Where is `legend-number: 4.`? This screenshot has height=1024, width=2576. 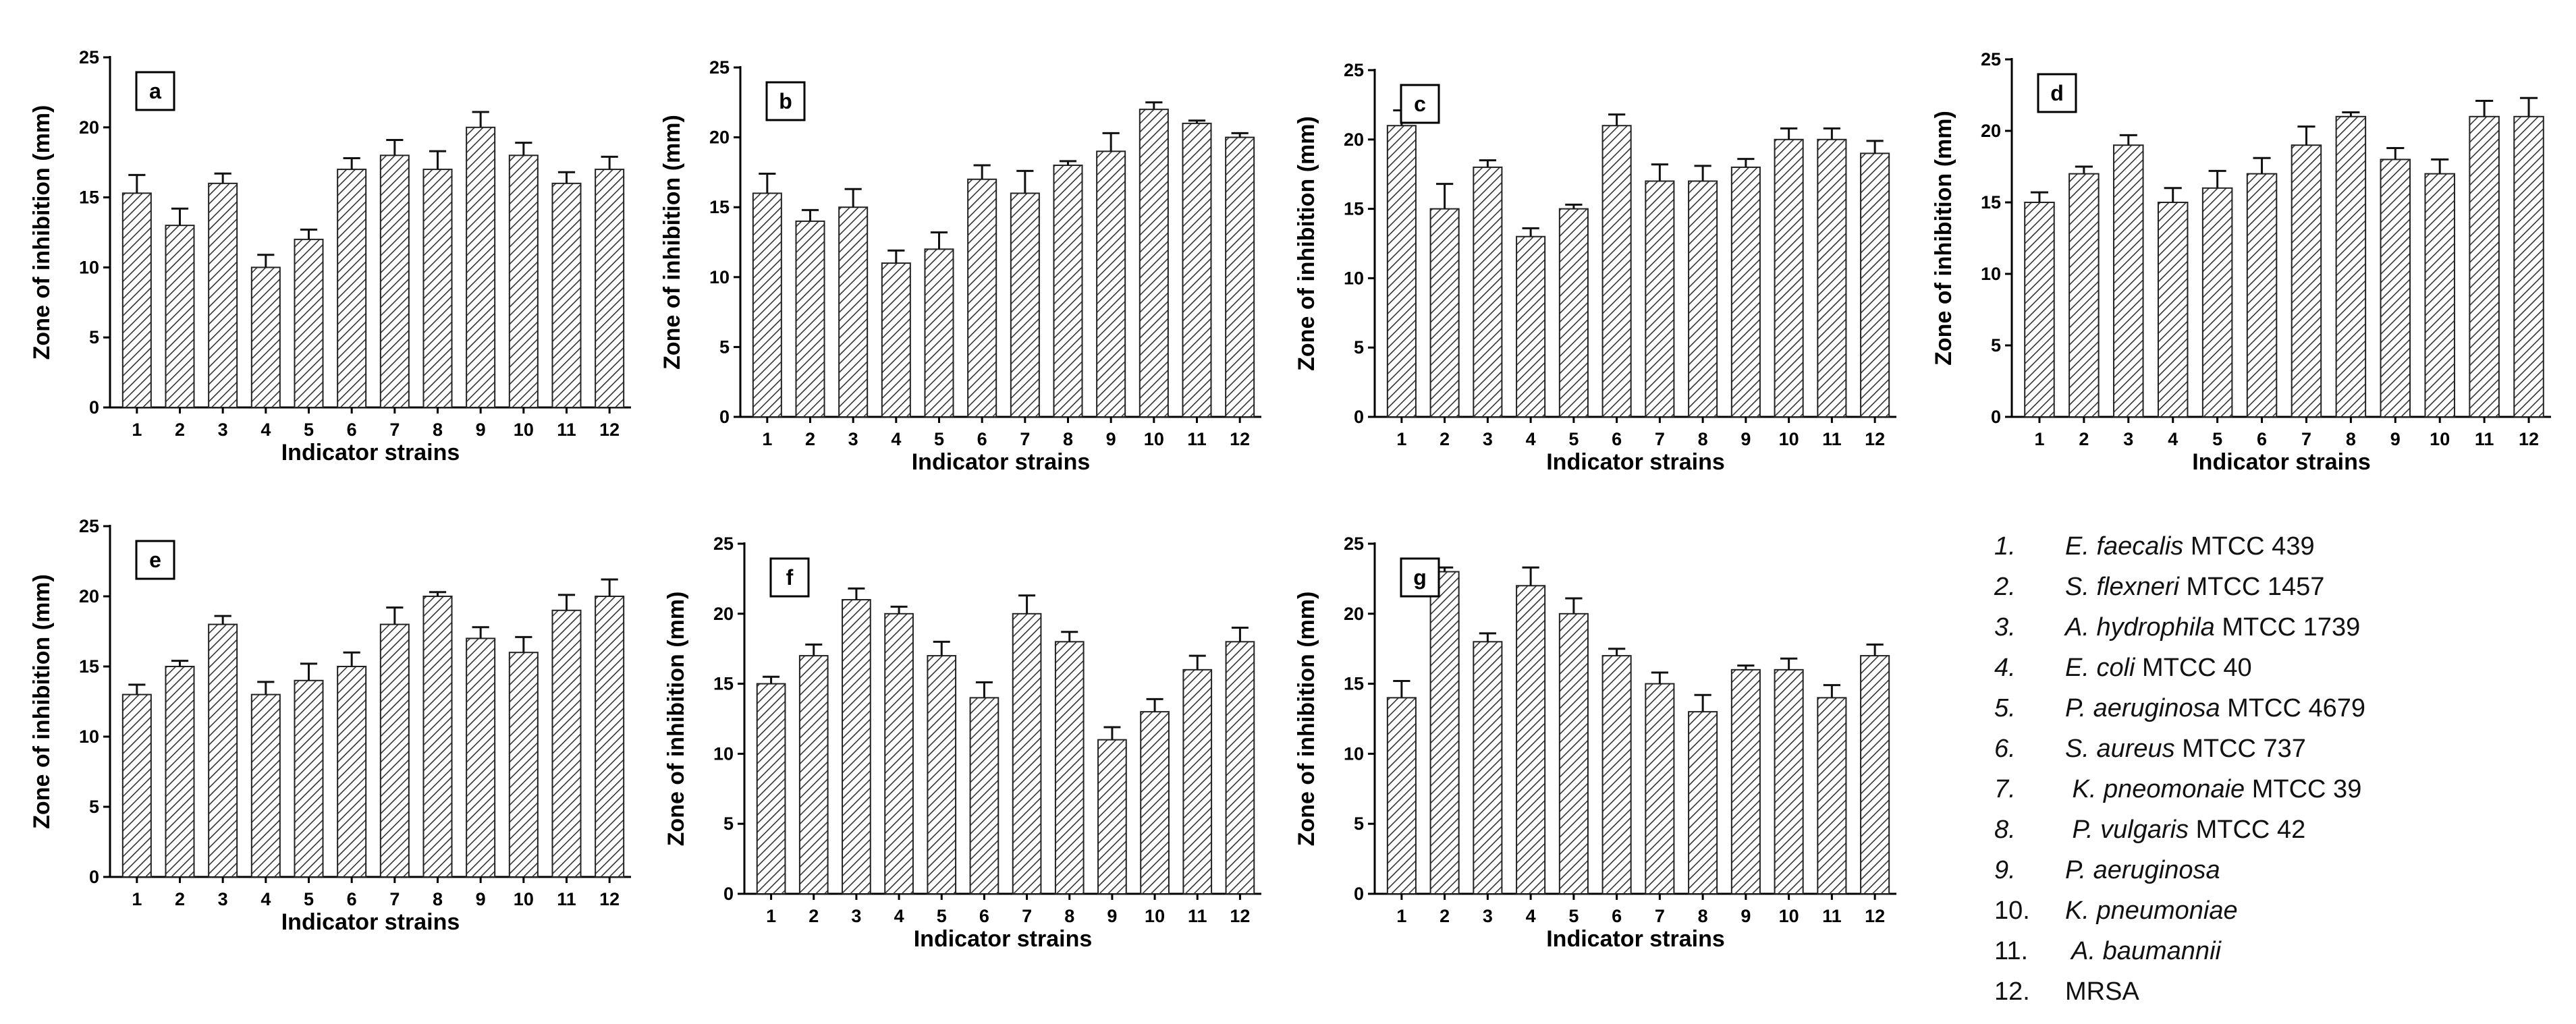 legend-number: 4. is located at coordinates (2005, 668).